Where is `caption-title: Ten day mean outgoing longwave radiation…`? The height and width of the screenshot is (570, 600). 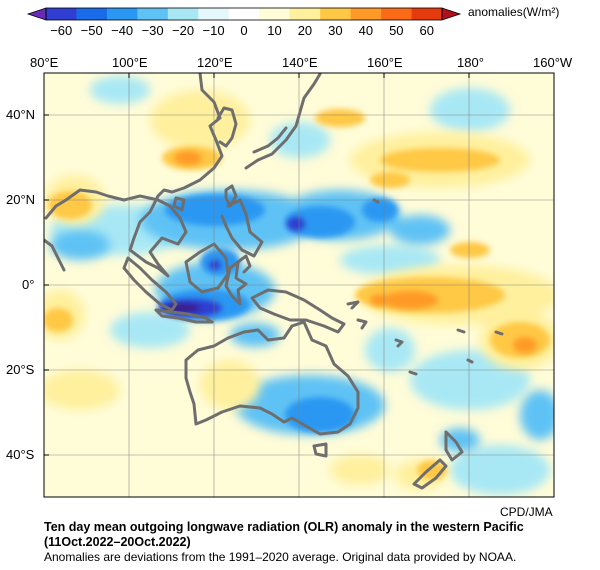 caption-title: Ten day mean outgoing longwave radiation… is located at coordinates (284, 527).